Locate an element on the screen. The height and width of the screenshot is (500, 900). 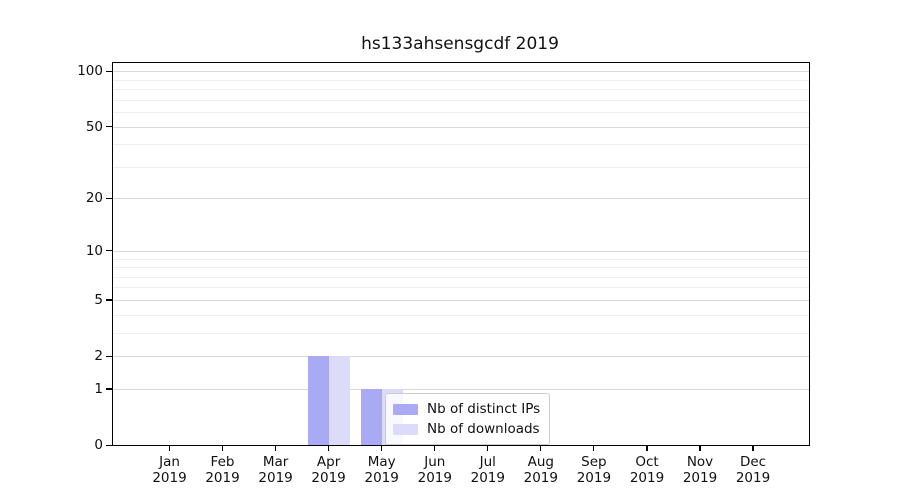
chart-title: hs133ahsensgcdf 2019 is located at coordinates (460, 44).